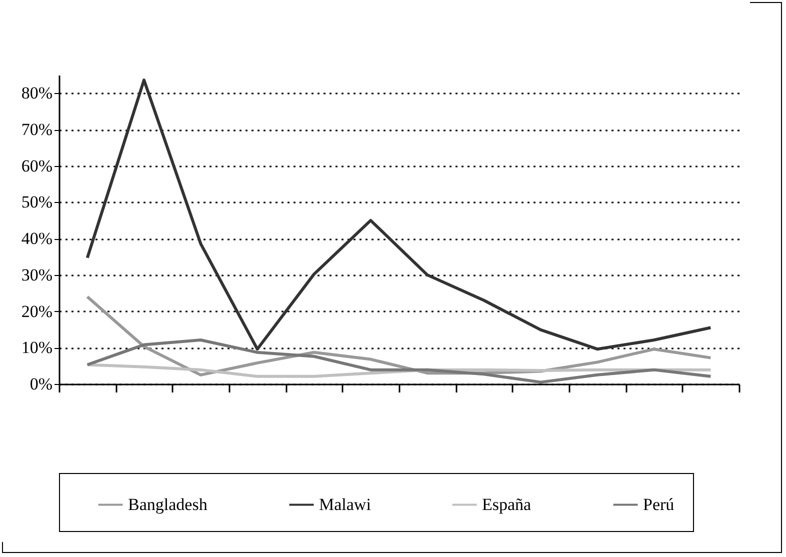  Describe the element at coordinates (399, 361) in the screenshot. I see `line-series` at that location.